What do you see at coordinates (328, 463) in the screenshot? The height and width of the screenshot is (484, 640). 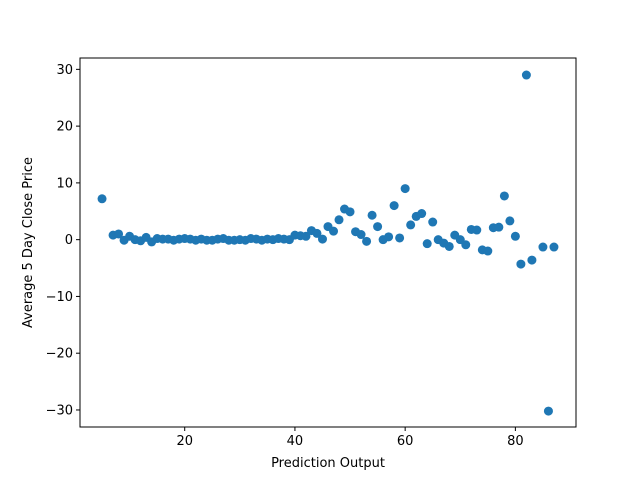 I see `x-axis-label: Prediction Output` at bounding box center [328, 463].